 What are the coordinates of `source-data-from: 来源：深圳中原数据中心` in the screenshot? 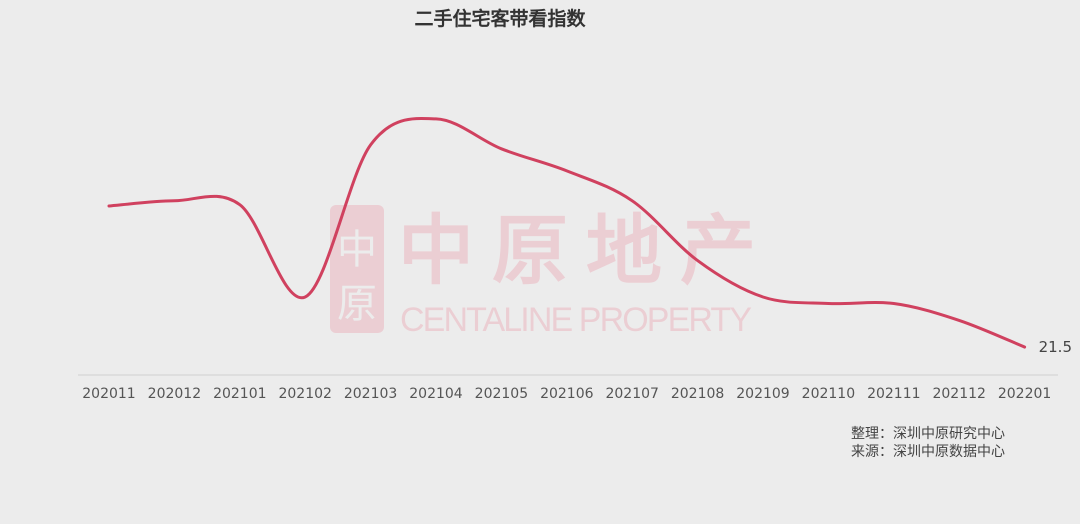 It's located at (928, 452).